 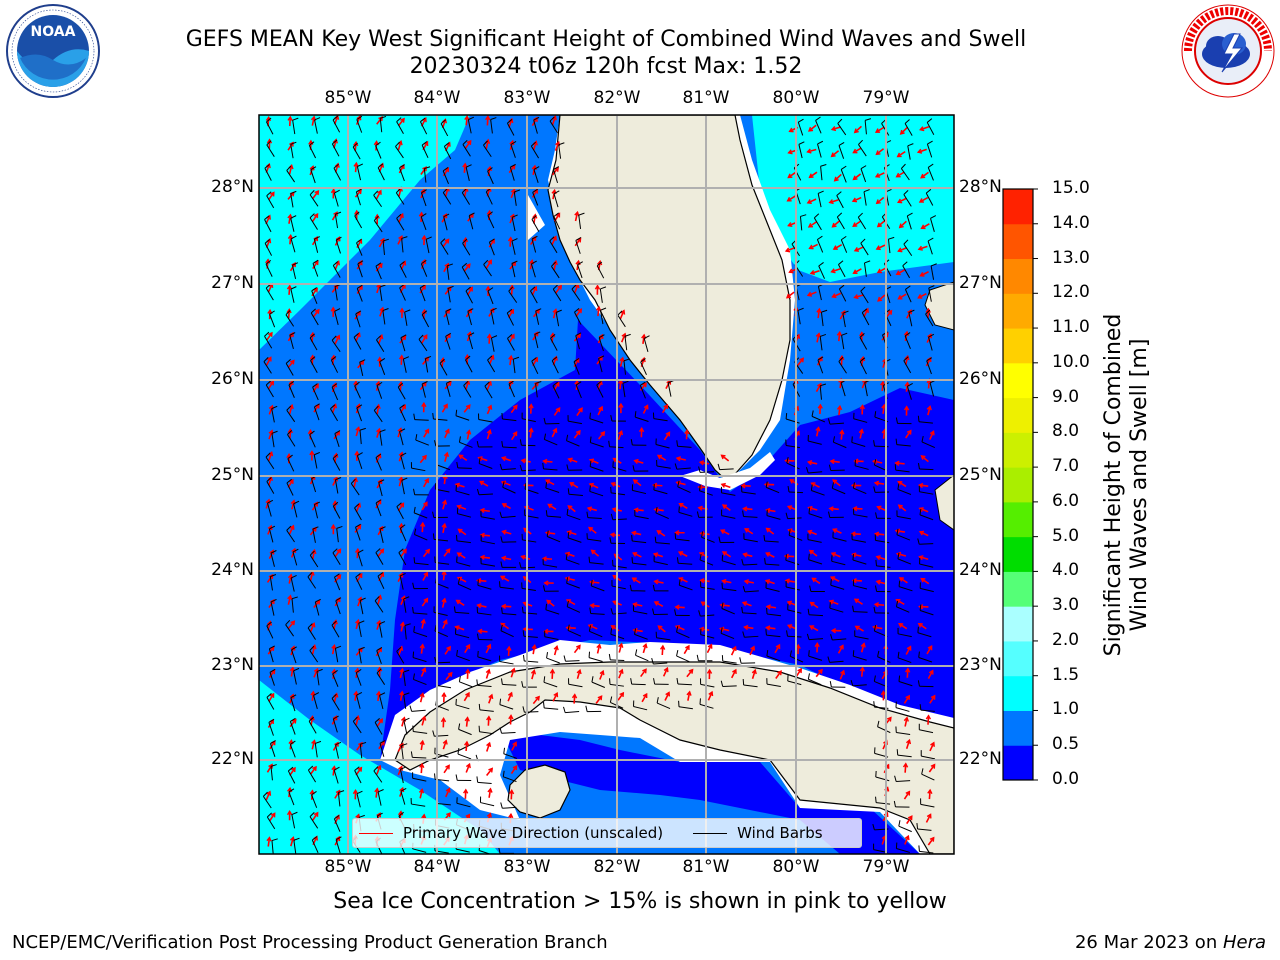 I want to click on nws-logo, so click(x=1228, y=51).